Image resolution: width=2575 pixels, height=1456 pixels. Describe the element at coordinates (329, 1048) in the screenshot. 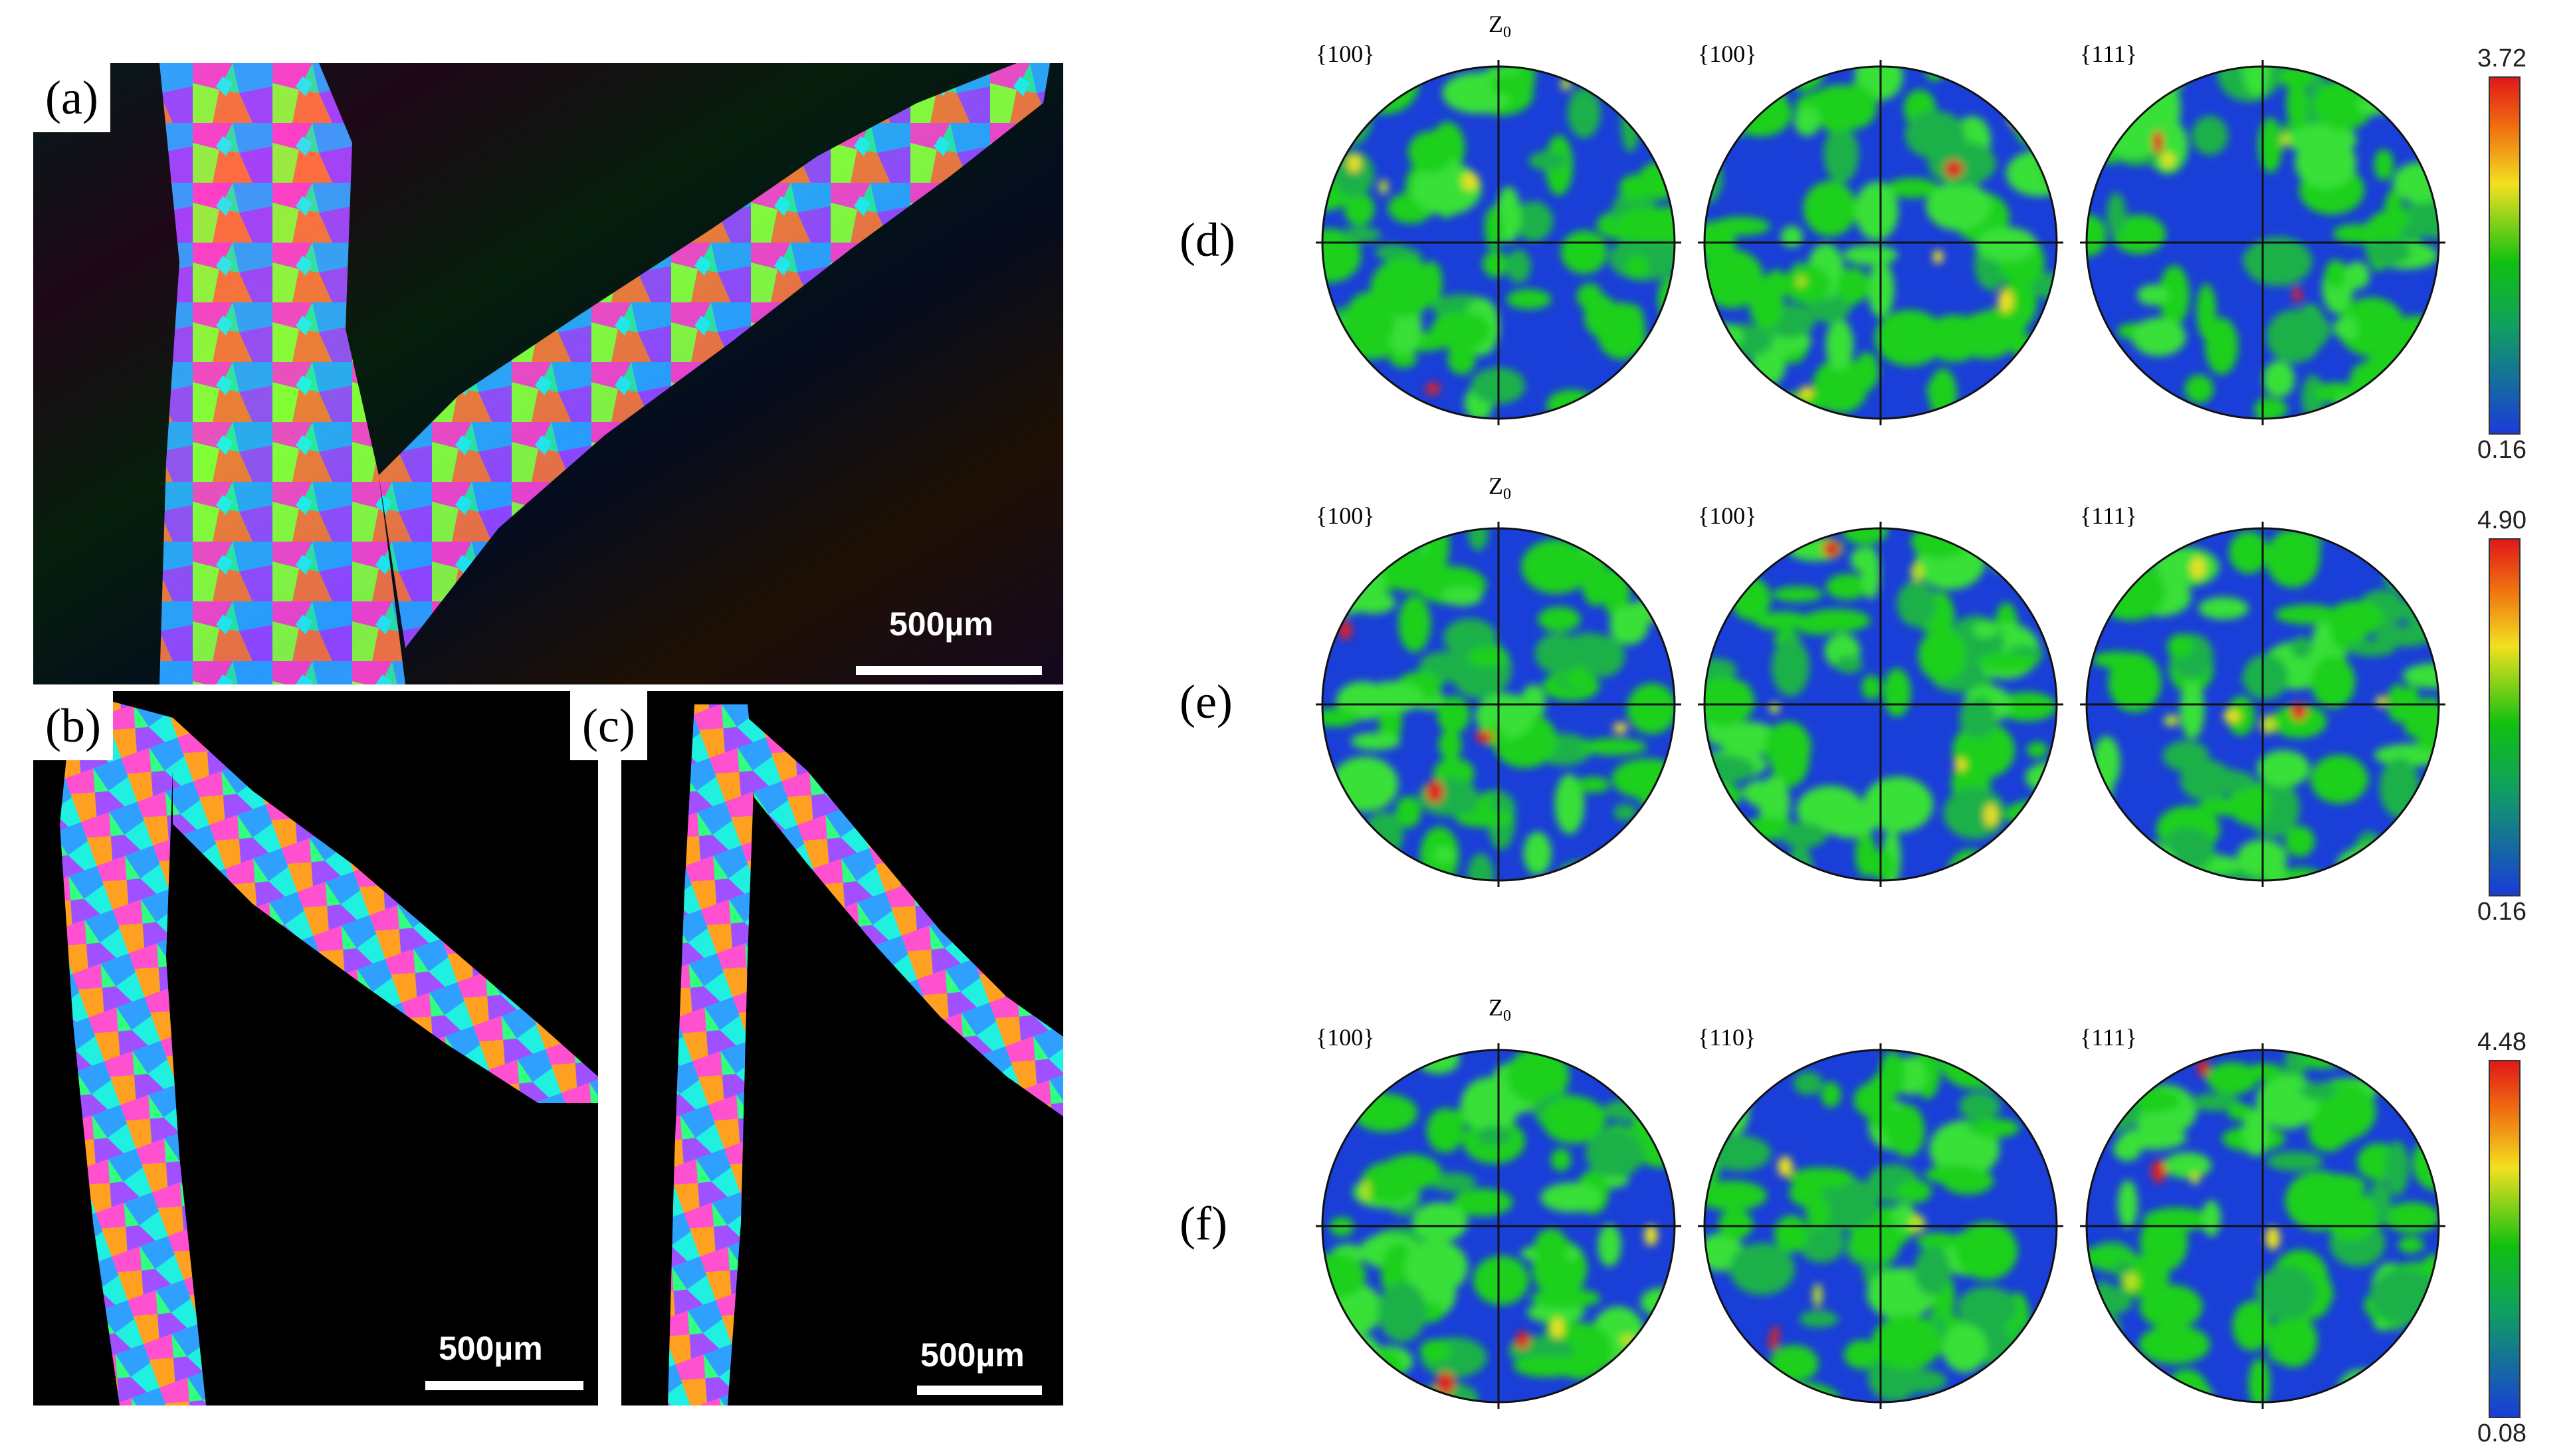

I see `ebsd-grains-b` at that location.